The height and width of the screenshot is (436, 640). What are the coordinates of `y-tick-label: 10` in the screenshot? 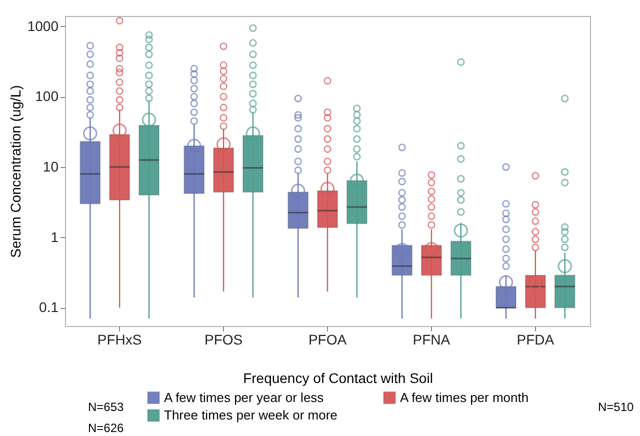 It's located at (50, 166).